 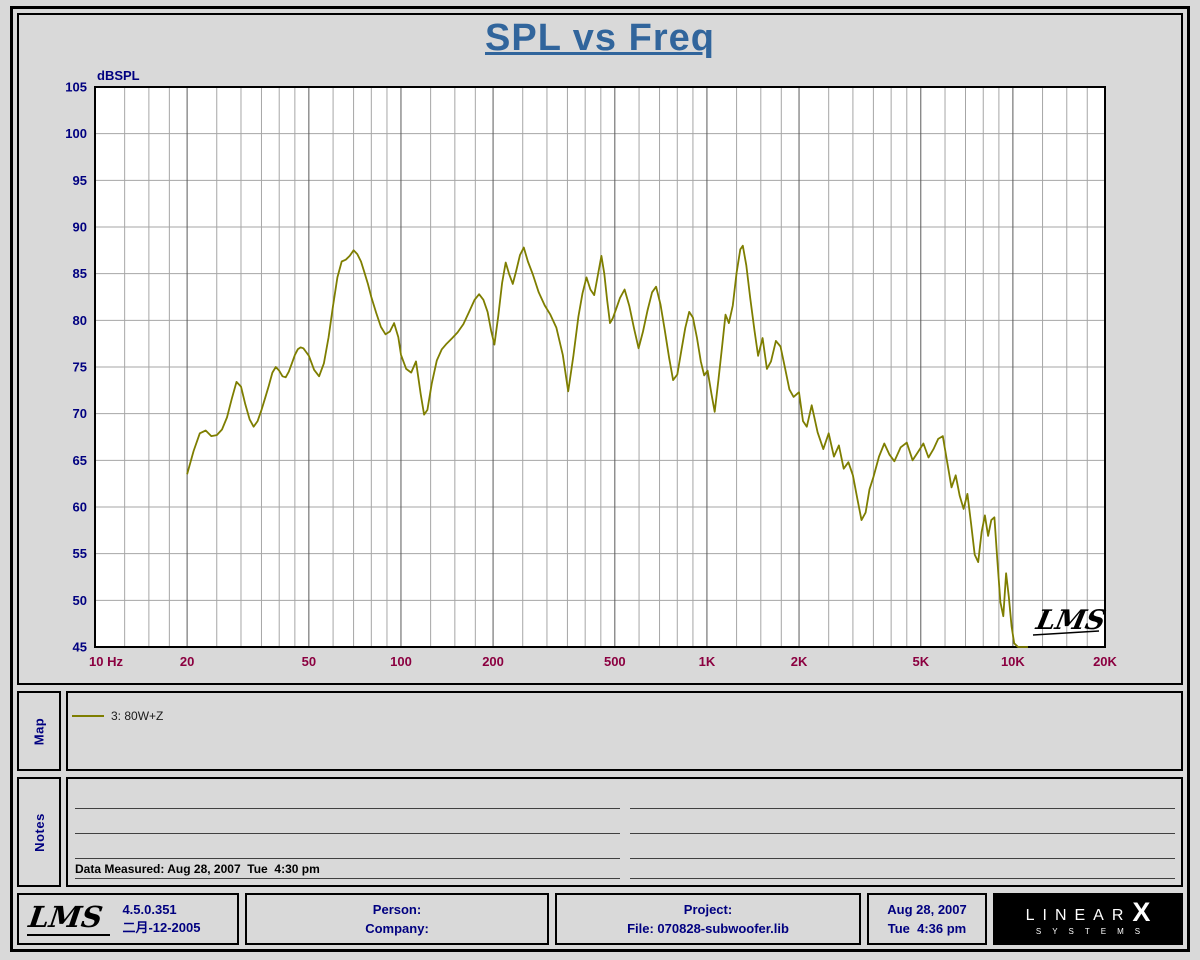 What do you see at coordinates (80, 320) in the screenshot?
I see `y-tick-label: 80` at bounding box center [80, 320].